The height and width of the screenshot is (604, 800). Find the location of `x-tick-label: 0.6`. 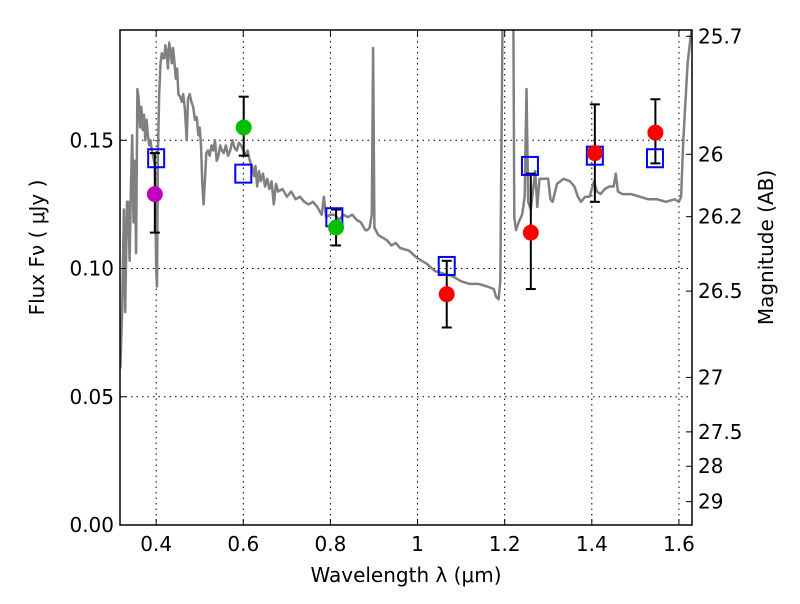

x-tick-label: 0.6 is located at coordinates (243, 544).